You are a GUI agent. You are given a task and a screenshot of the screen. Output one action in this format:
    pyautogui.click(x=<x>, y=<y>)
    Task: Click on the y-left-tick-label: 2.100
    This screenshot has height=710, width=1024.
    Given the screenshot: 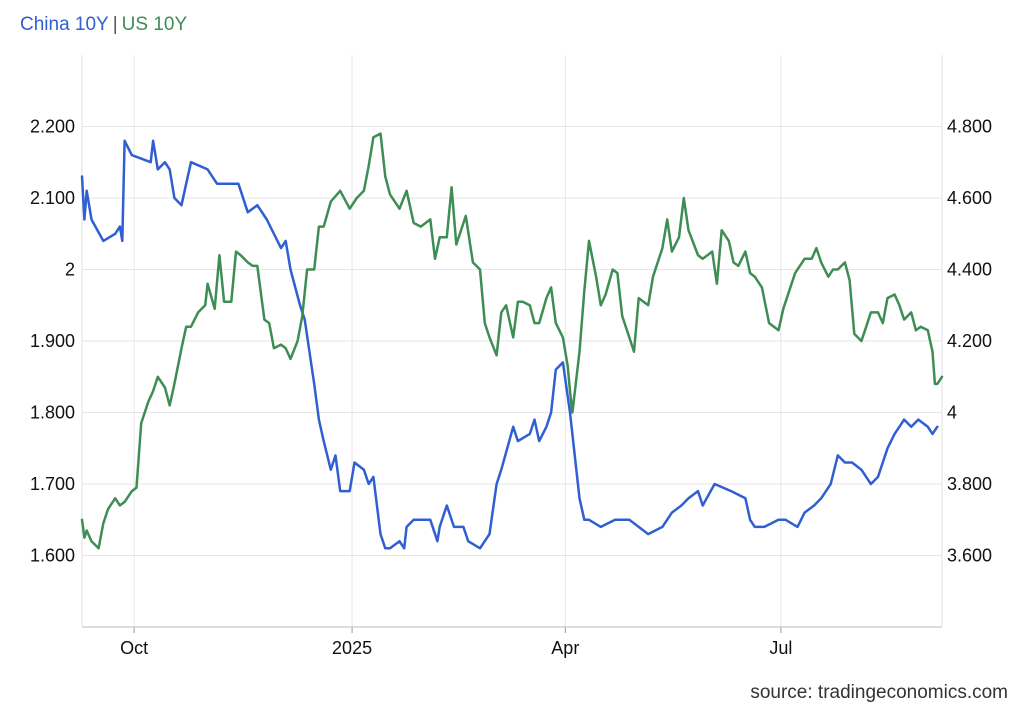 What is the action you would take?
    pyautogui.click(x=52, y=198)
    